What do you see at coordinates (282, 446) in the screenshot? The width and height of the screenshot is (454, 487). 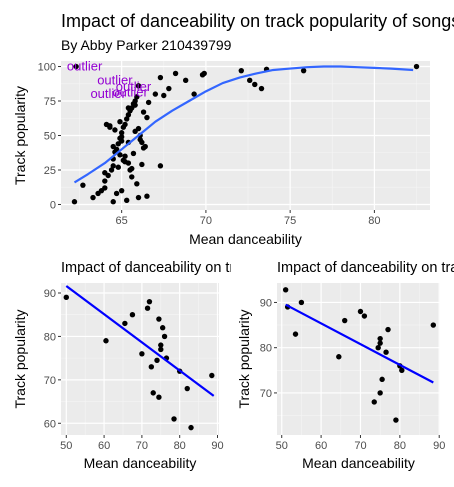 I see `chart3-xtick-label: 50` at bounding box center [282, 446].